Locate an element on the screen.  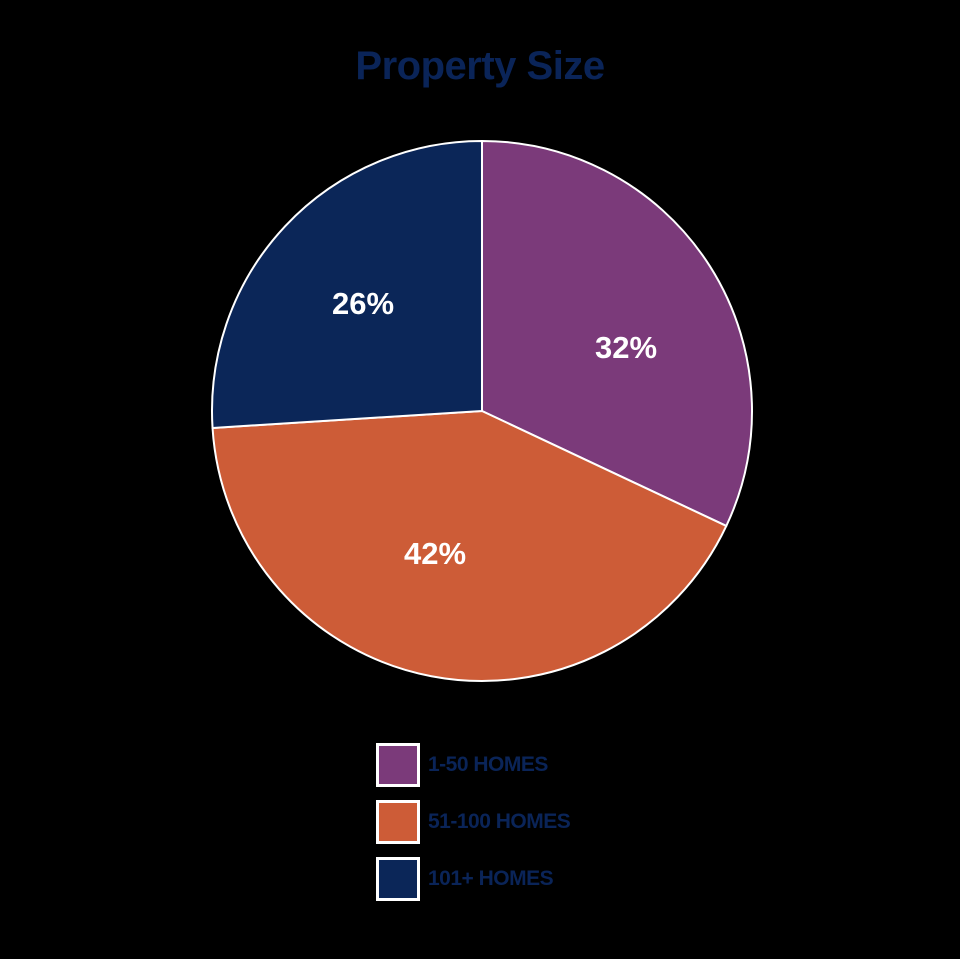
legend: 1-50 HOMES 51-100 HOMES 101+ HOMES is located at coordinates (473, 821).